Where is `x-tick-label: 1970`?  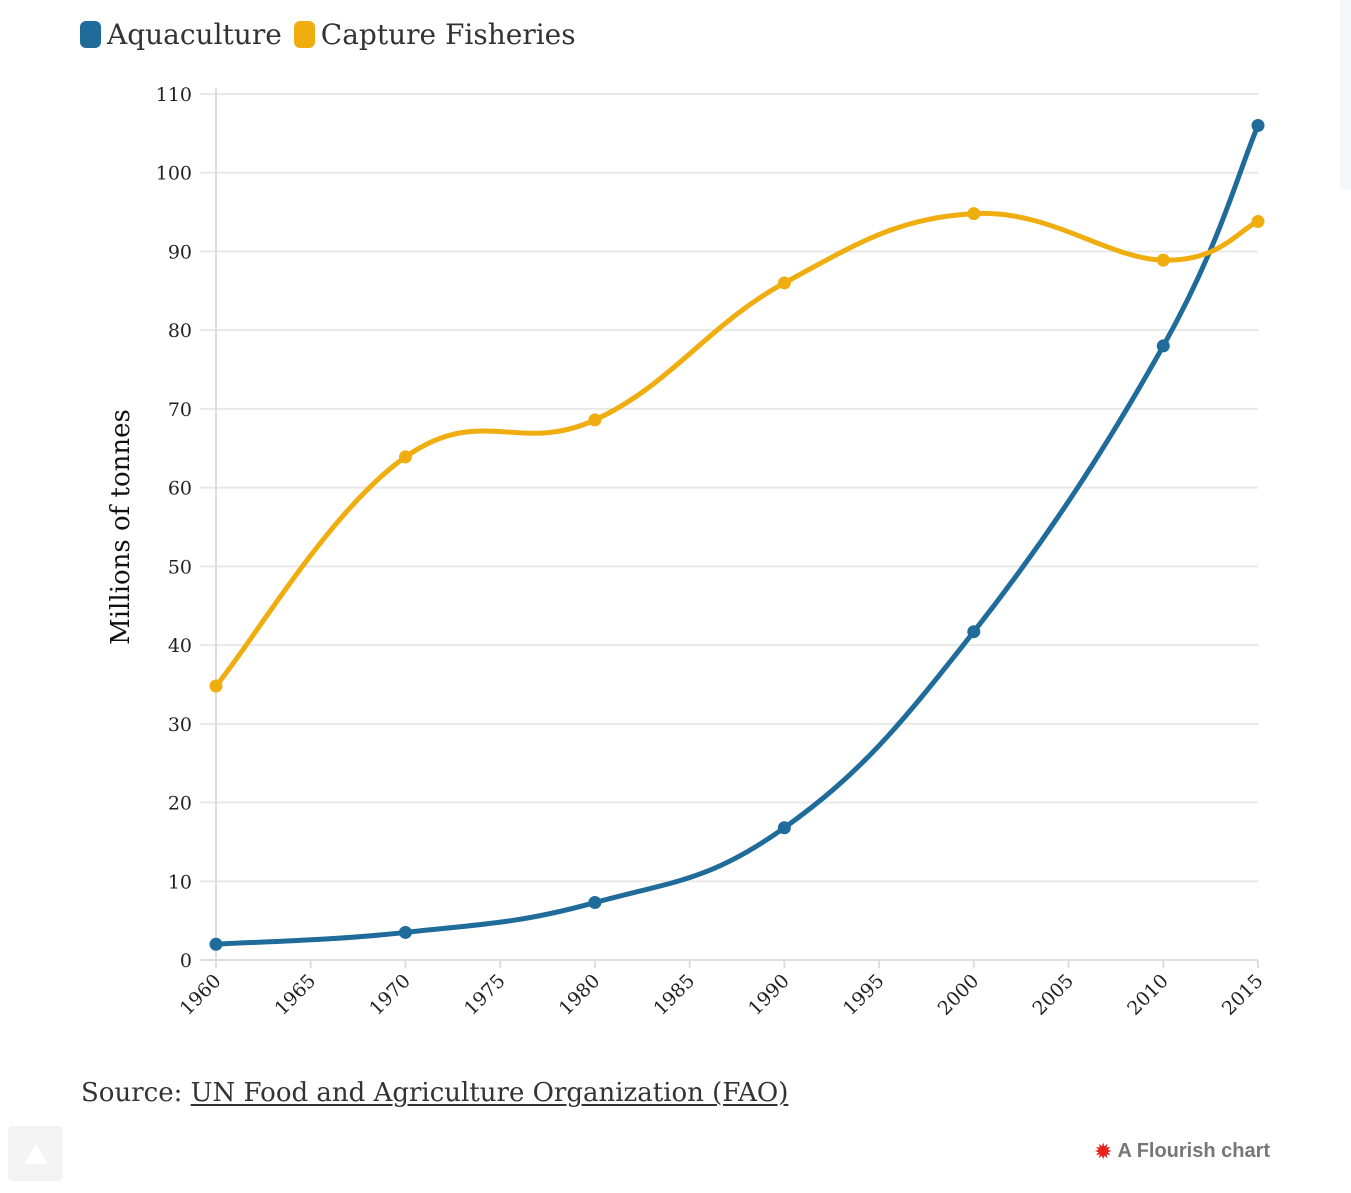
x-tick-label: 1970 is located at coordinates (390, 995).